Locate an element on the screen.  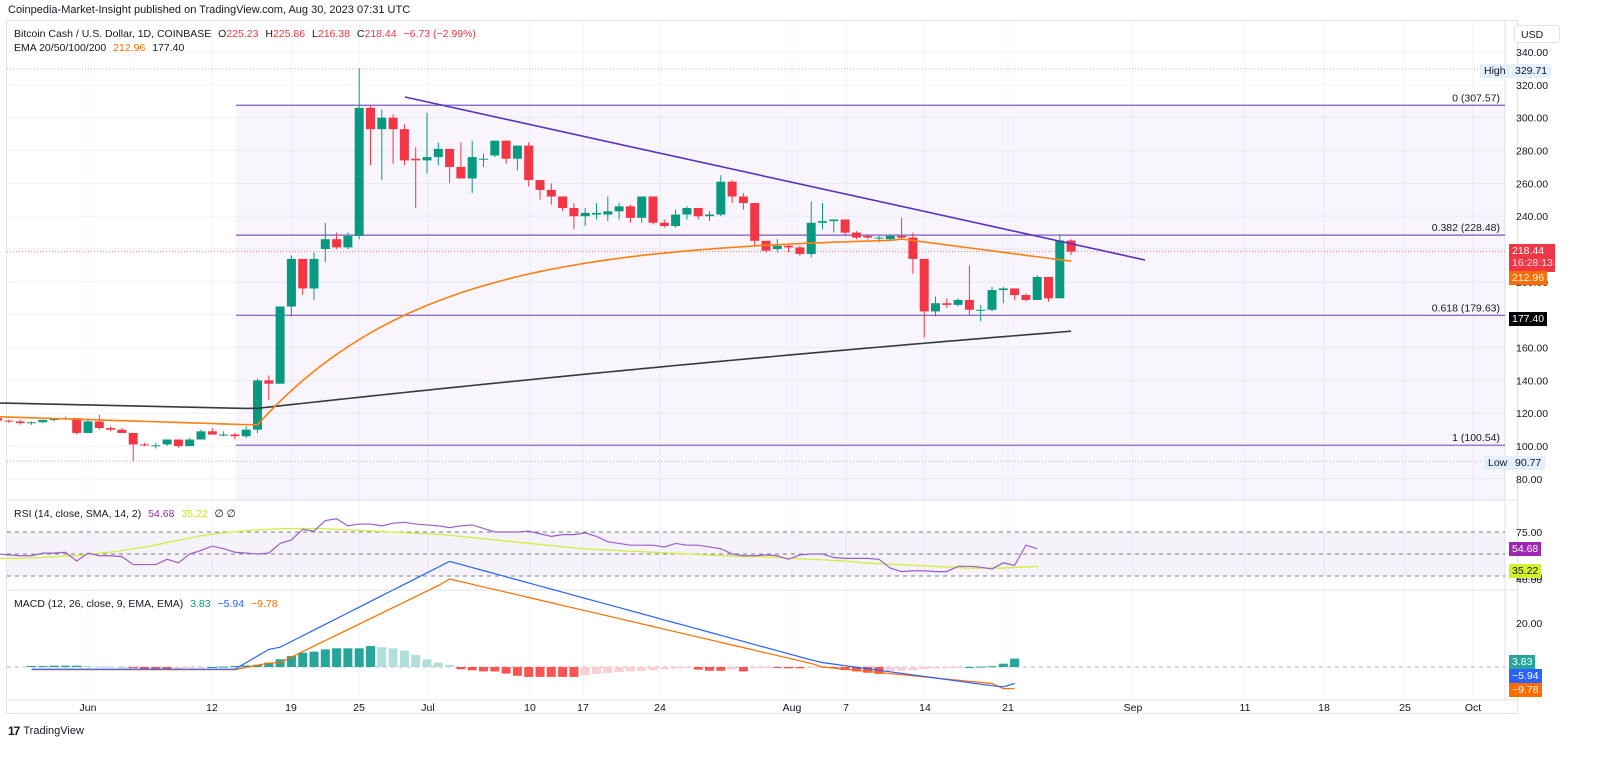
ema-black-tag: 177.40 is located at coordinates (1528, 319).